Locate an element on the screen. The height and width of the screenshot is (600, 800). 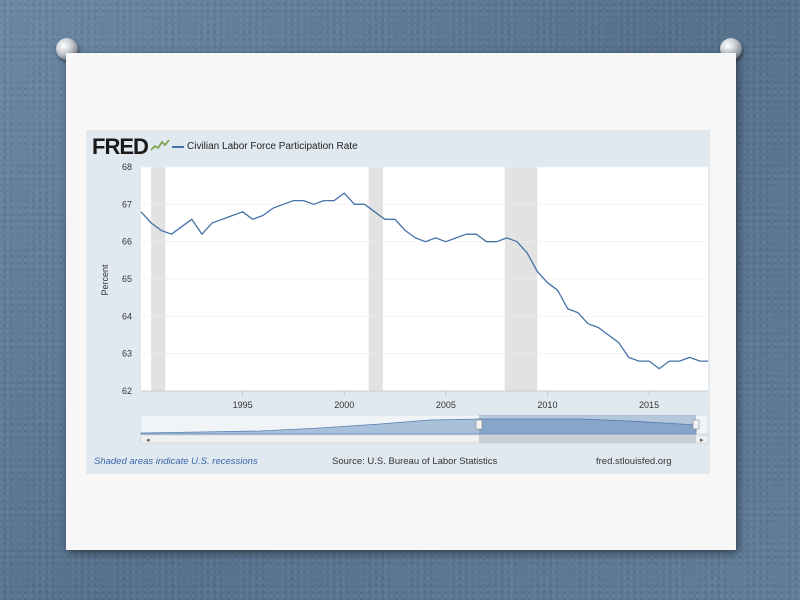
y-tick-label: 65 is located at coordinates (127, 279).